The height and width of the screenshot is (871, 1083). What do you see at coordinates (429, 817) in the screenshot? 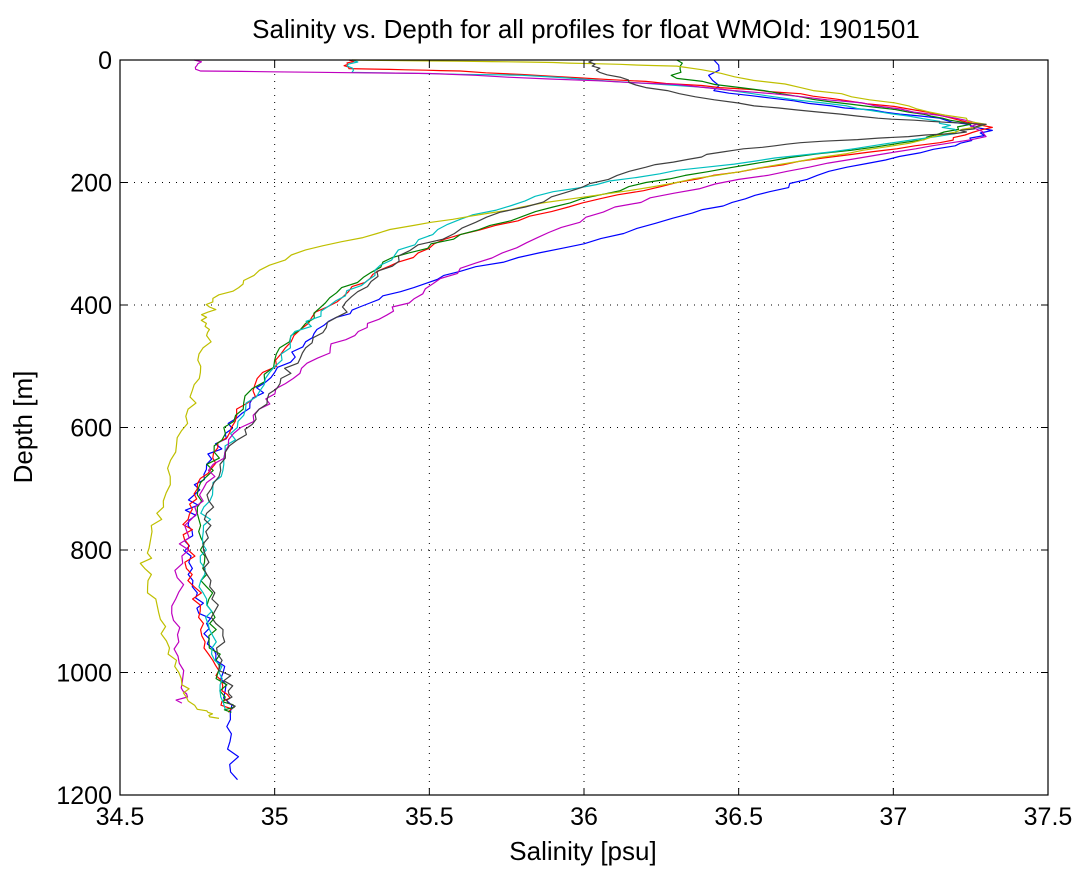
I see `x-tick-label: 35.5` at bounding box center [429, 817].